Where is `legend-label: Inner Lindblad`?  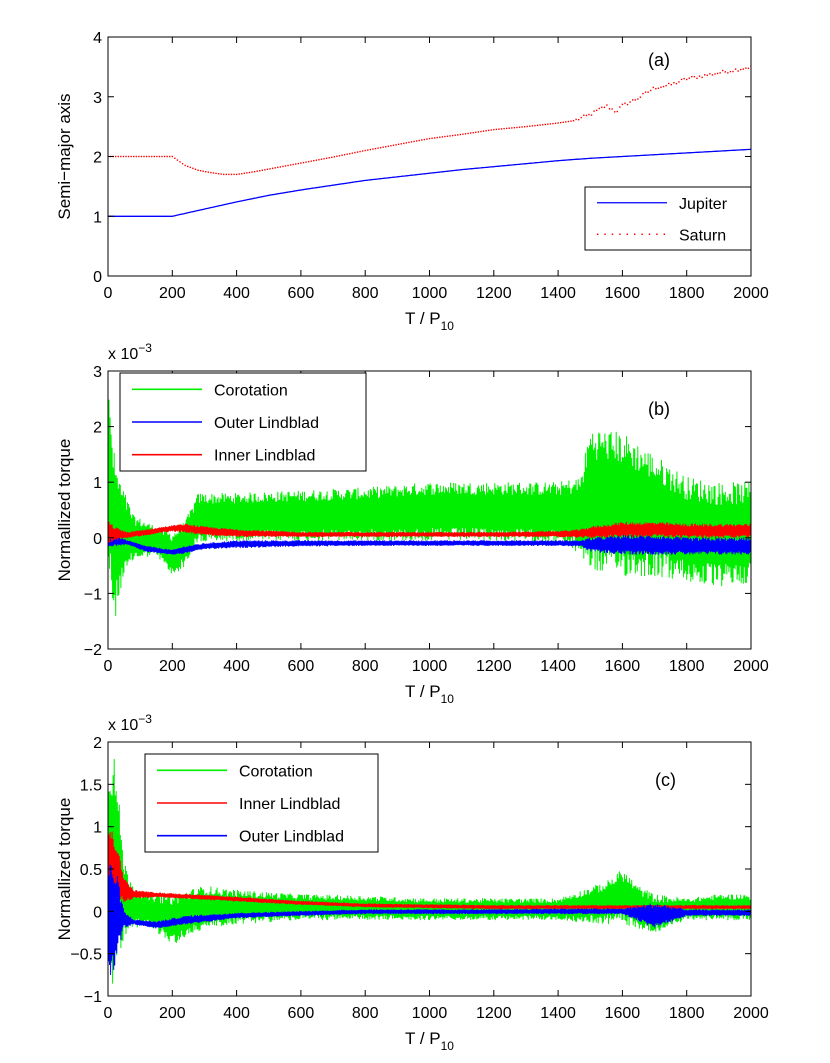
legend-label: Inner Lindblad is located at coordinates (289, 804).